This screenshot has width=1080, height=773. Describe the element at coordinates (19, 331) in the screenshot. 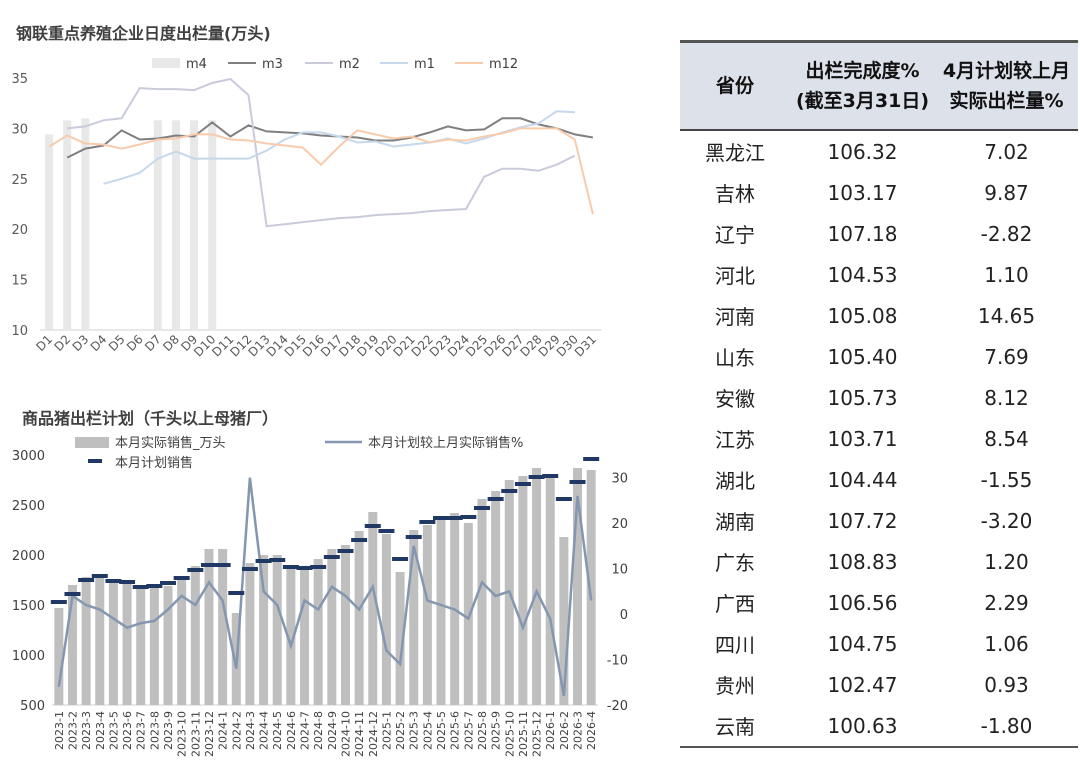

I see `y-tick-label: 10` at that location.